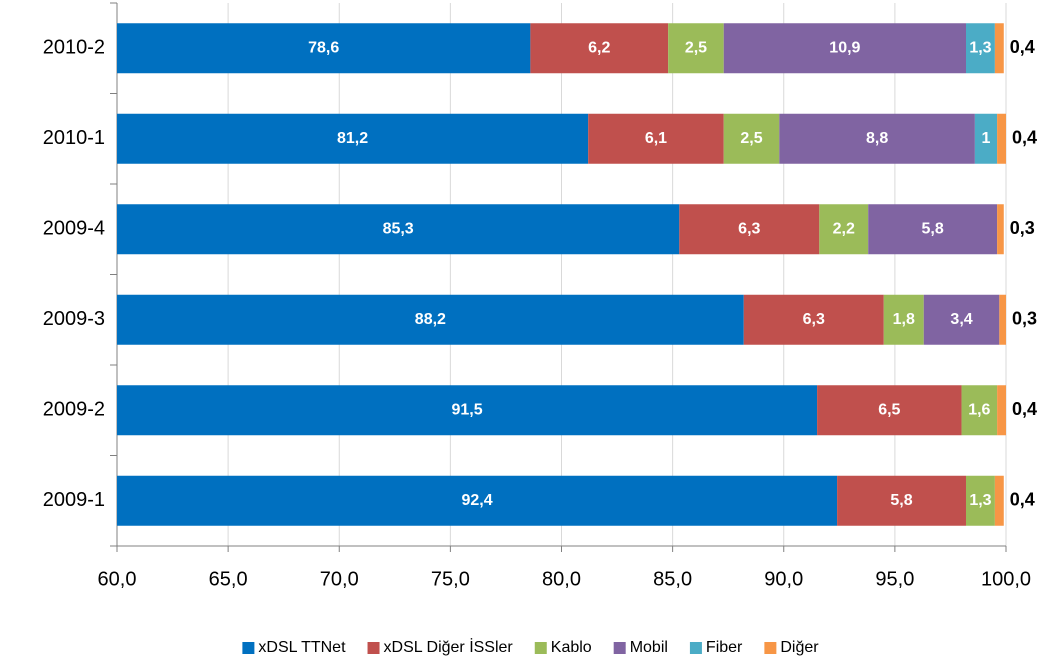 Image resolution: width=1061 pixels, height=667 pixels. I want to click on legend-label: Kablo, so click(571, 647).